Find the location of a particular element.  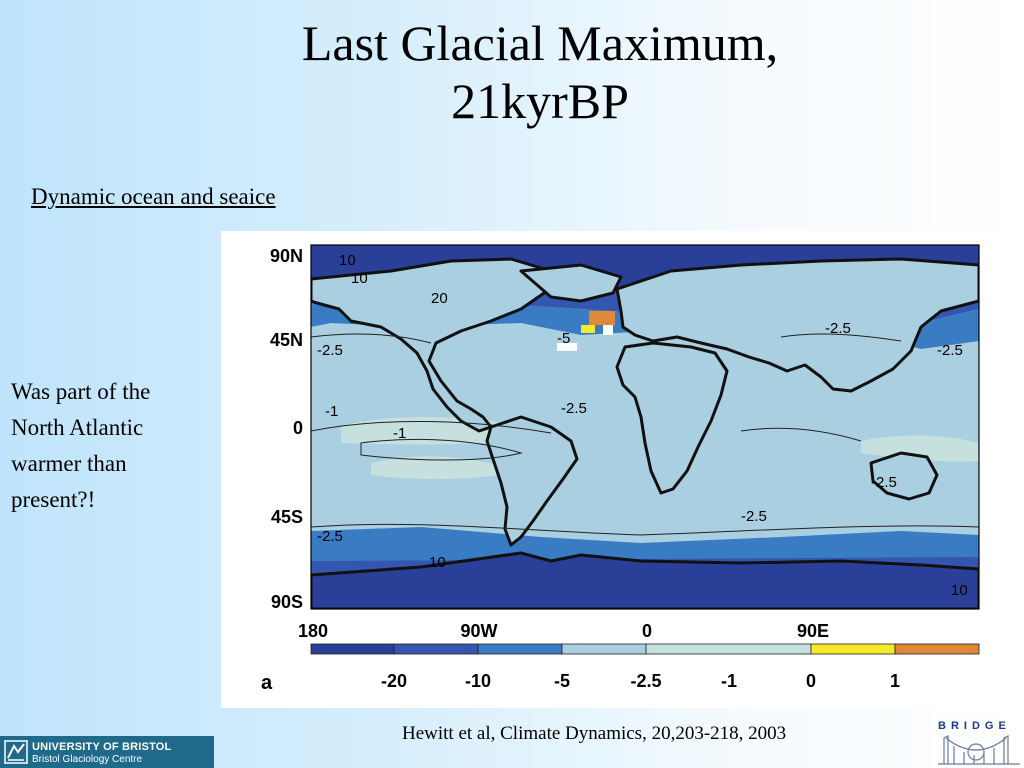

question-line-4: present?! is located at coordinates (53, 499).